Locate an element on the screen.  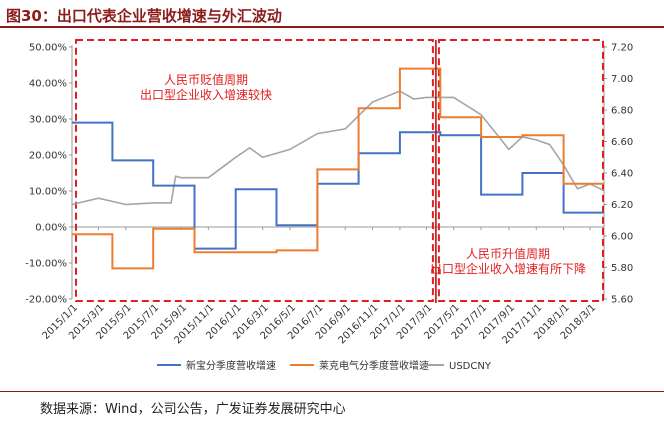
annotation-text: 人民币贬值周期 is located at coordinates (206, 79).